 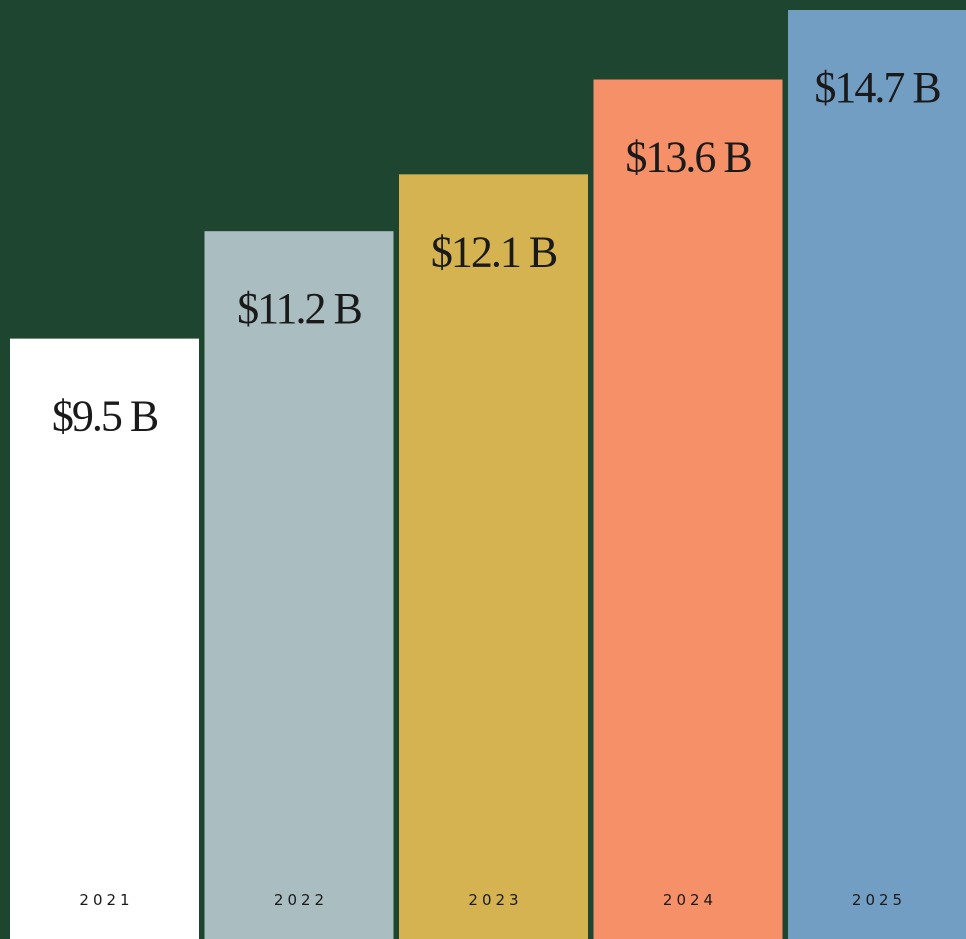 I want to click on x-tick-label: 2021, so click(x=106, y=900).